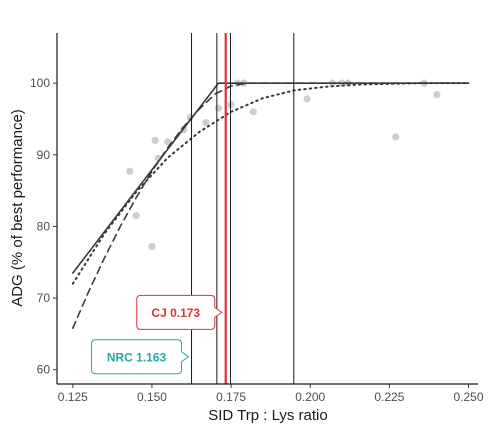 The image size is (489, 434). What do you see at coordinates (44, 298) in the screenshot?
I see `y-tick-label: 70` at bounding box center [44, 298].